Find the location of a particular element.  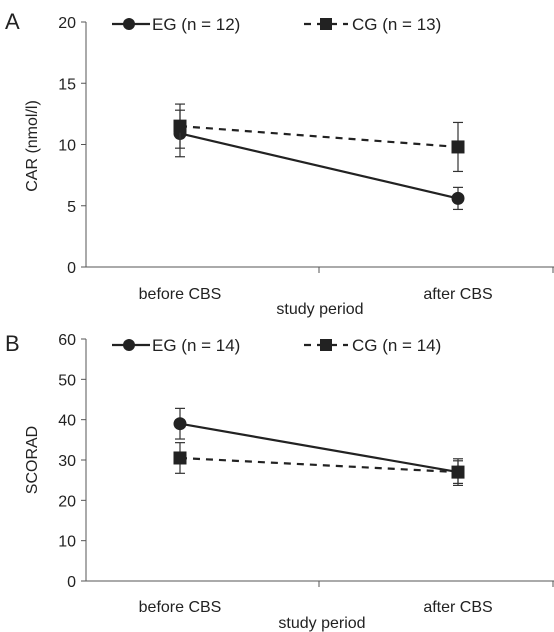

panel-a-legend: EG (n = 12) CG (n = 13) is located at coordinates (276, 24).